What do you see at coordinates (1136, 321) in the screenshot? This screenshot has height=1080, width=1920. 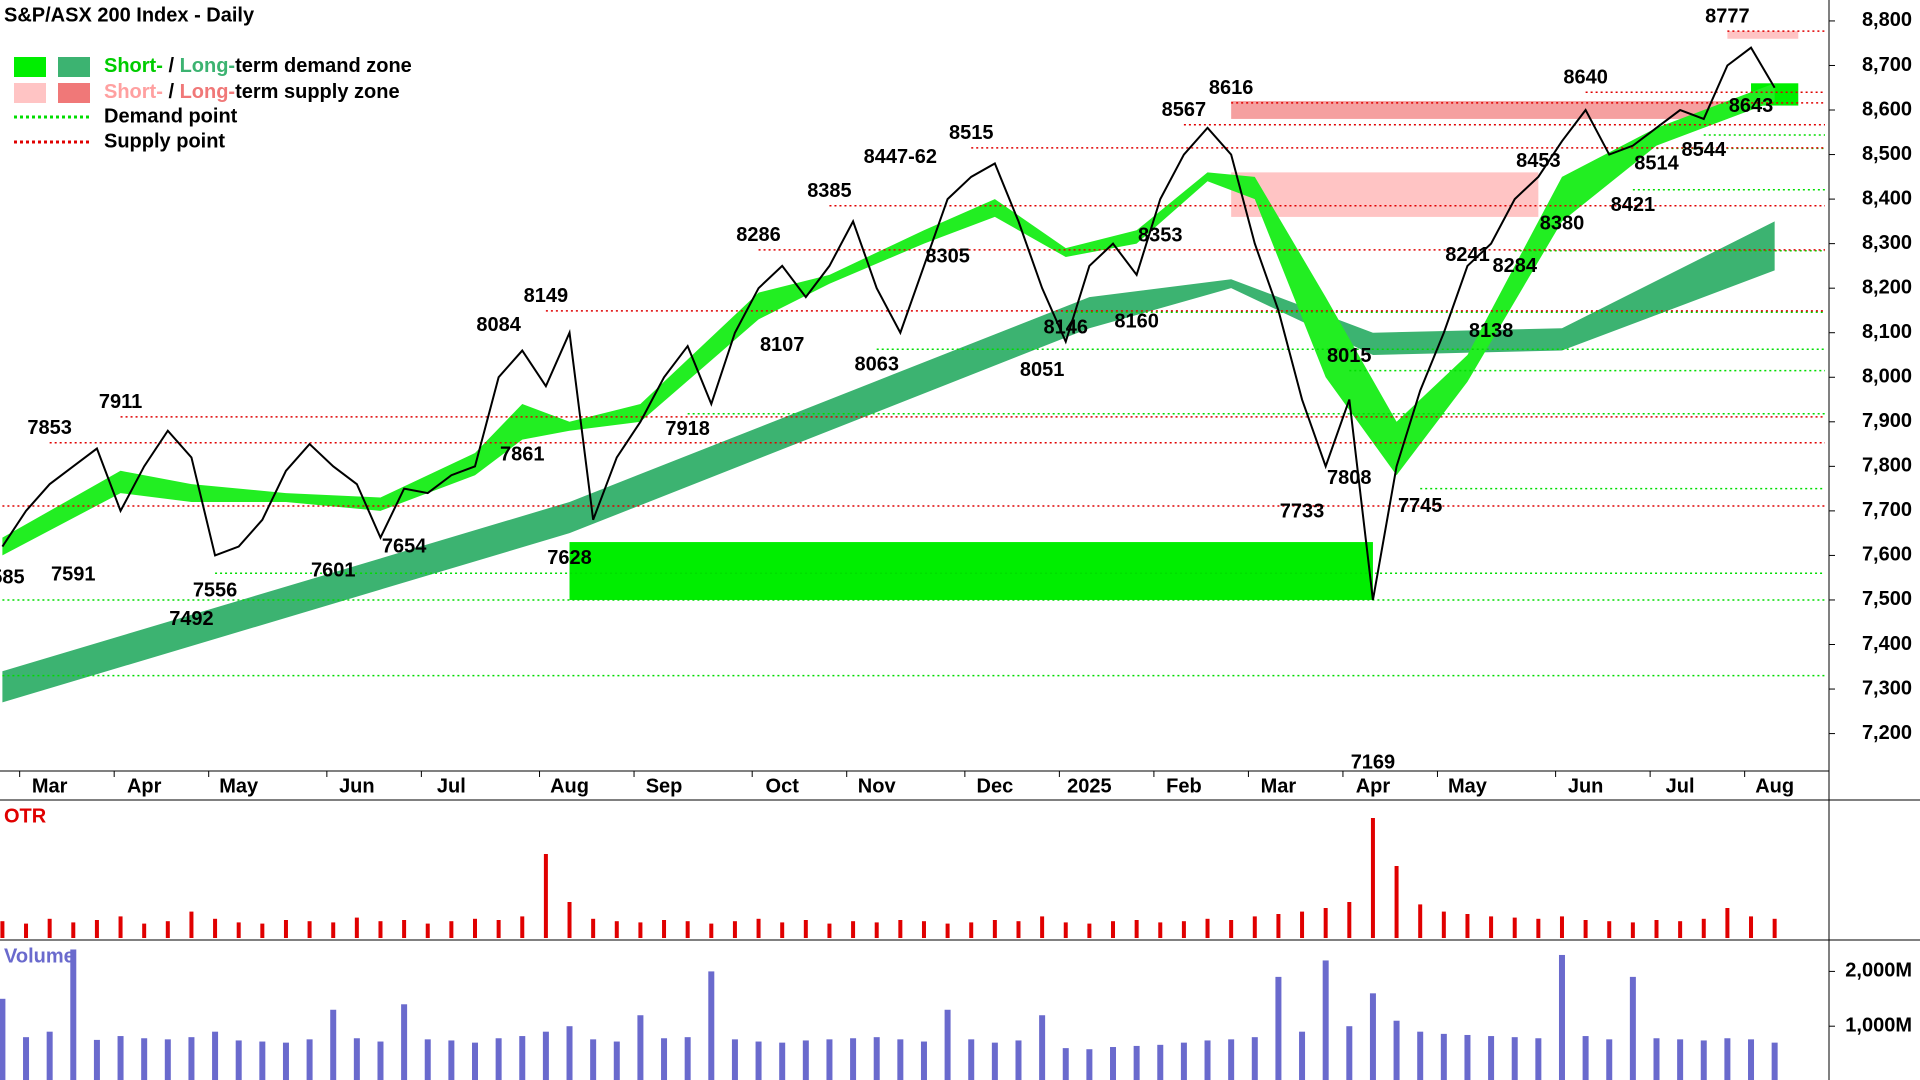 I see `price-annotation: 8160` at bounding box center [1136, 321].